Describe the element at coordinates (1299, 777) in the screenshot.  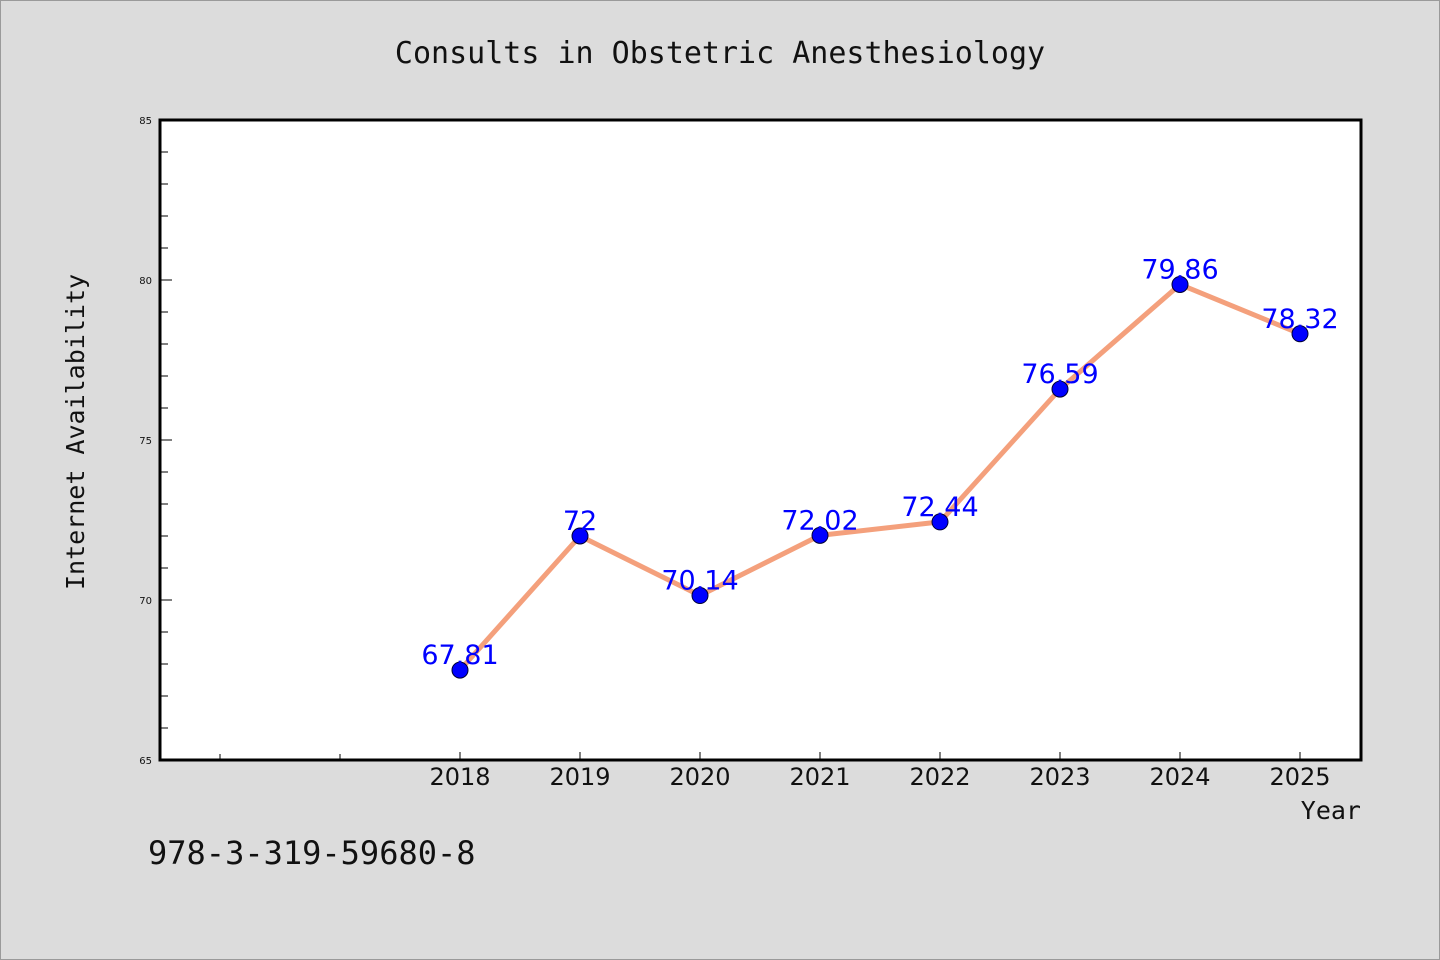
I see `x-tick-label: 2025` at that location.